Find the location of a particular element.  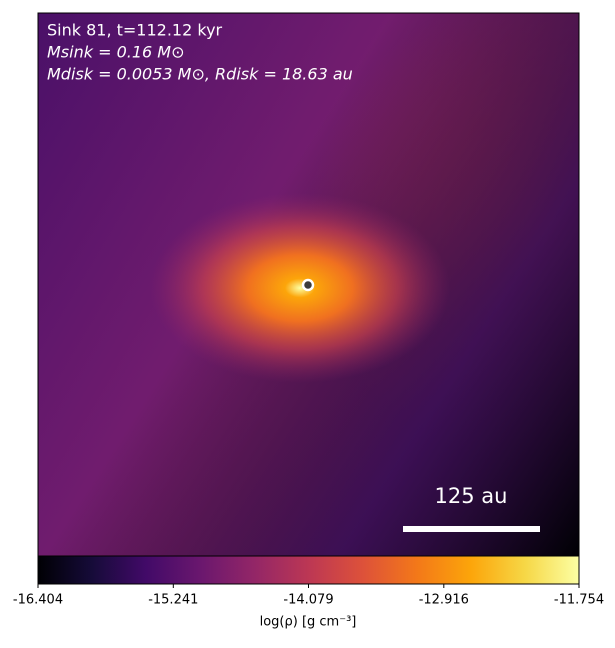

annotation: Sink 81, t=112.12 kyr is located at coordinates (135, 30).